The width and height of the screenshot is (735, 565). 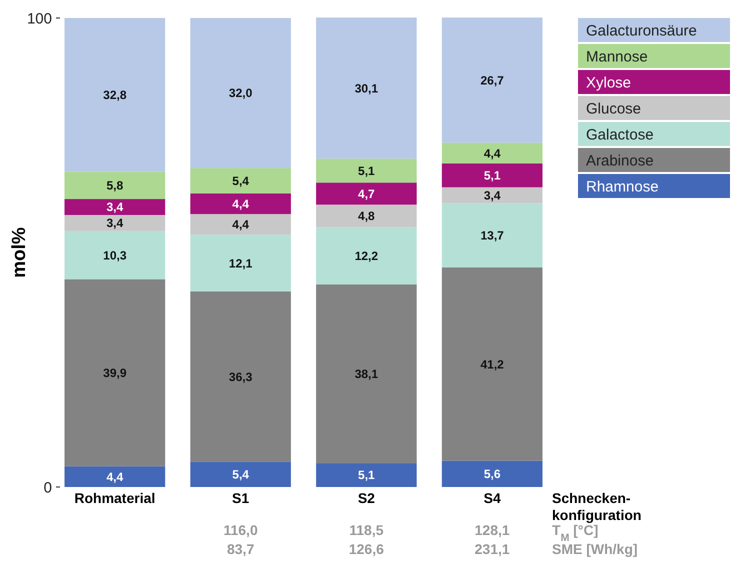 I want to click on text: Glucose, so click(x=614, y=109).